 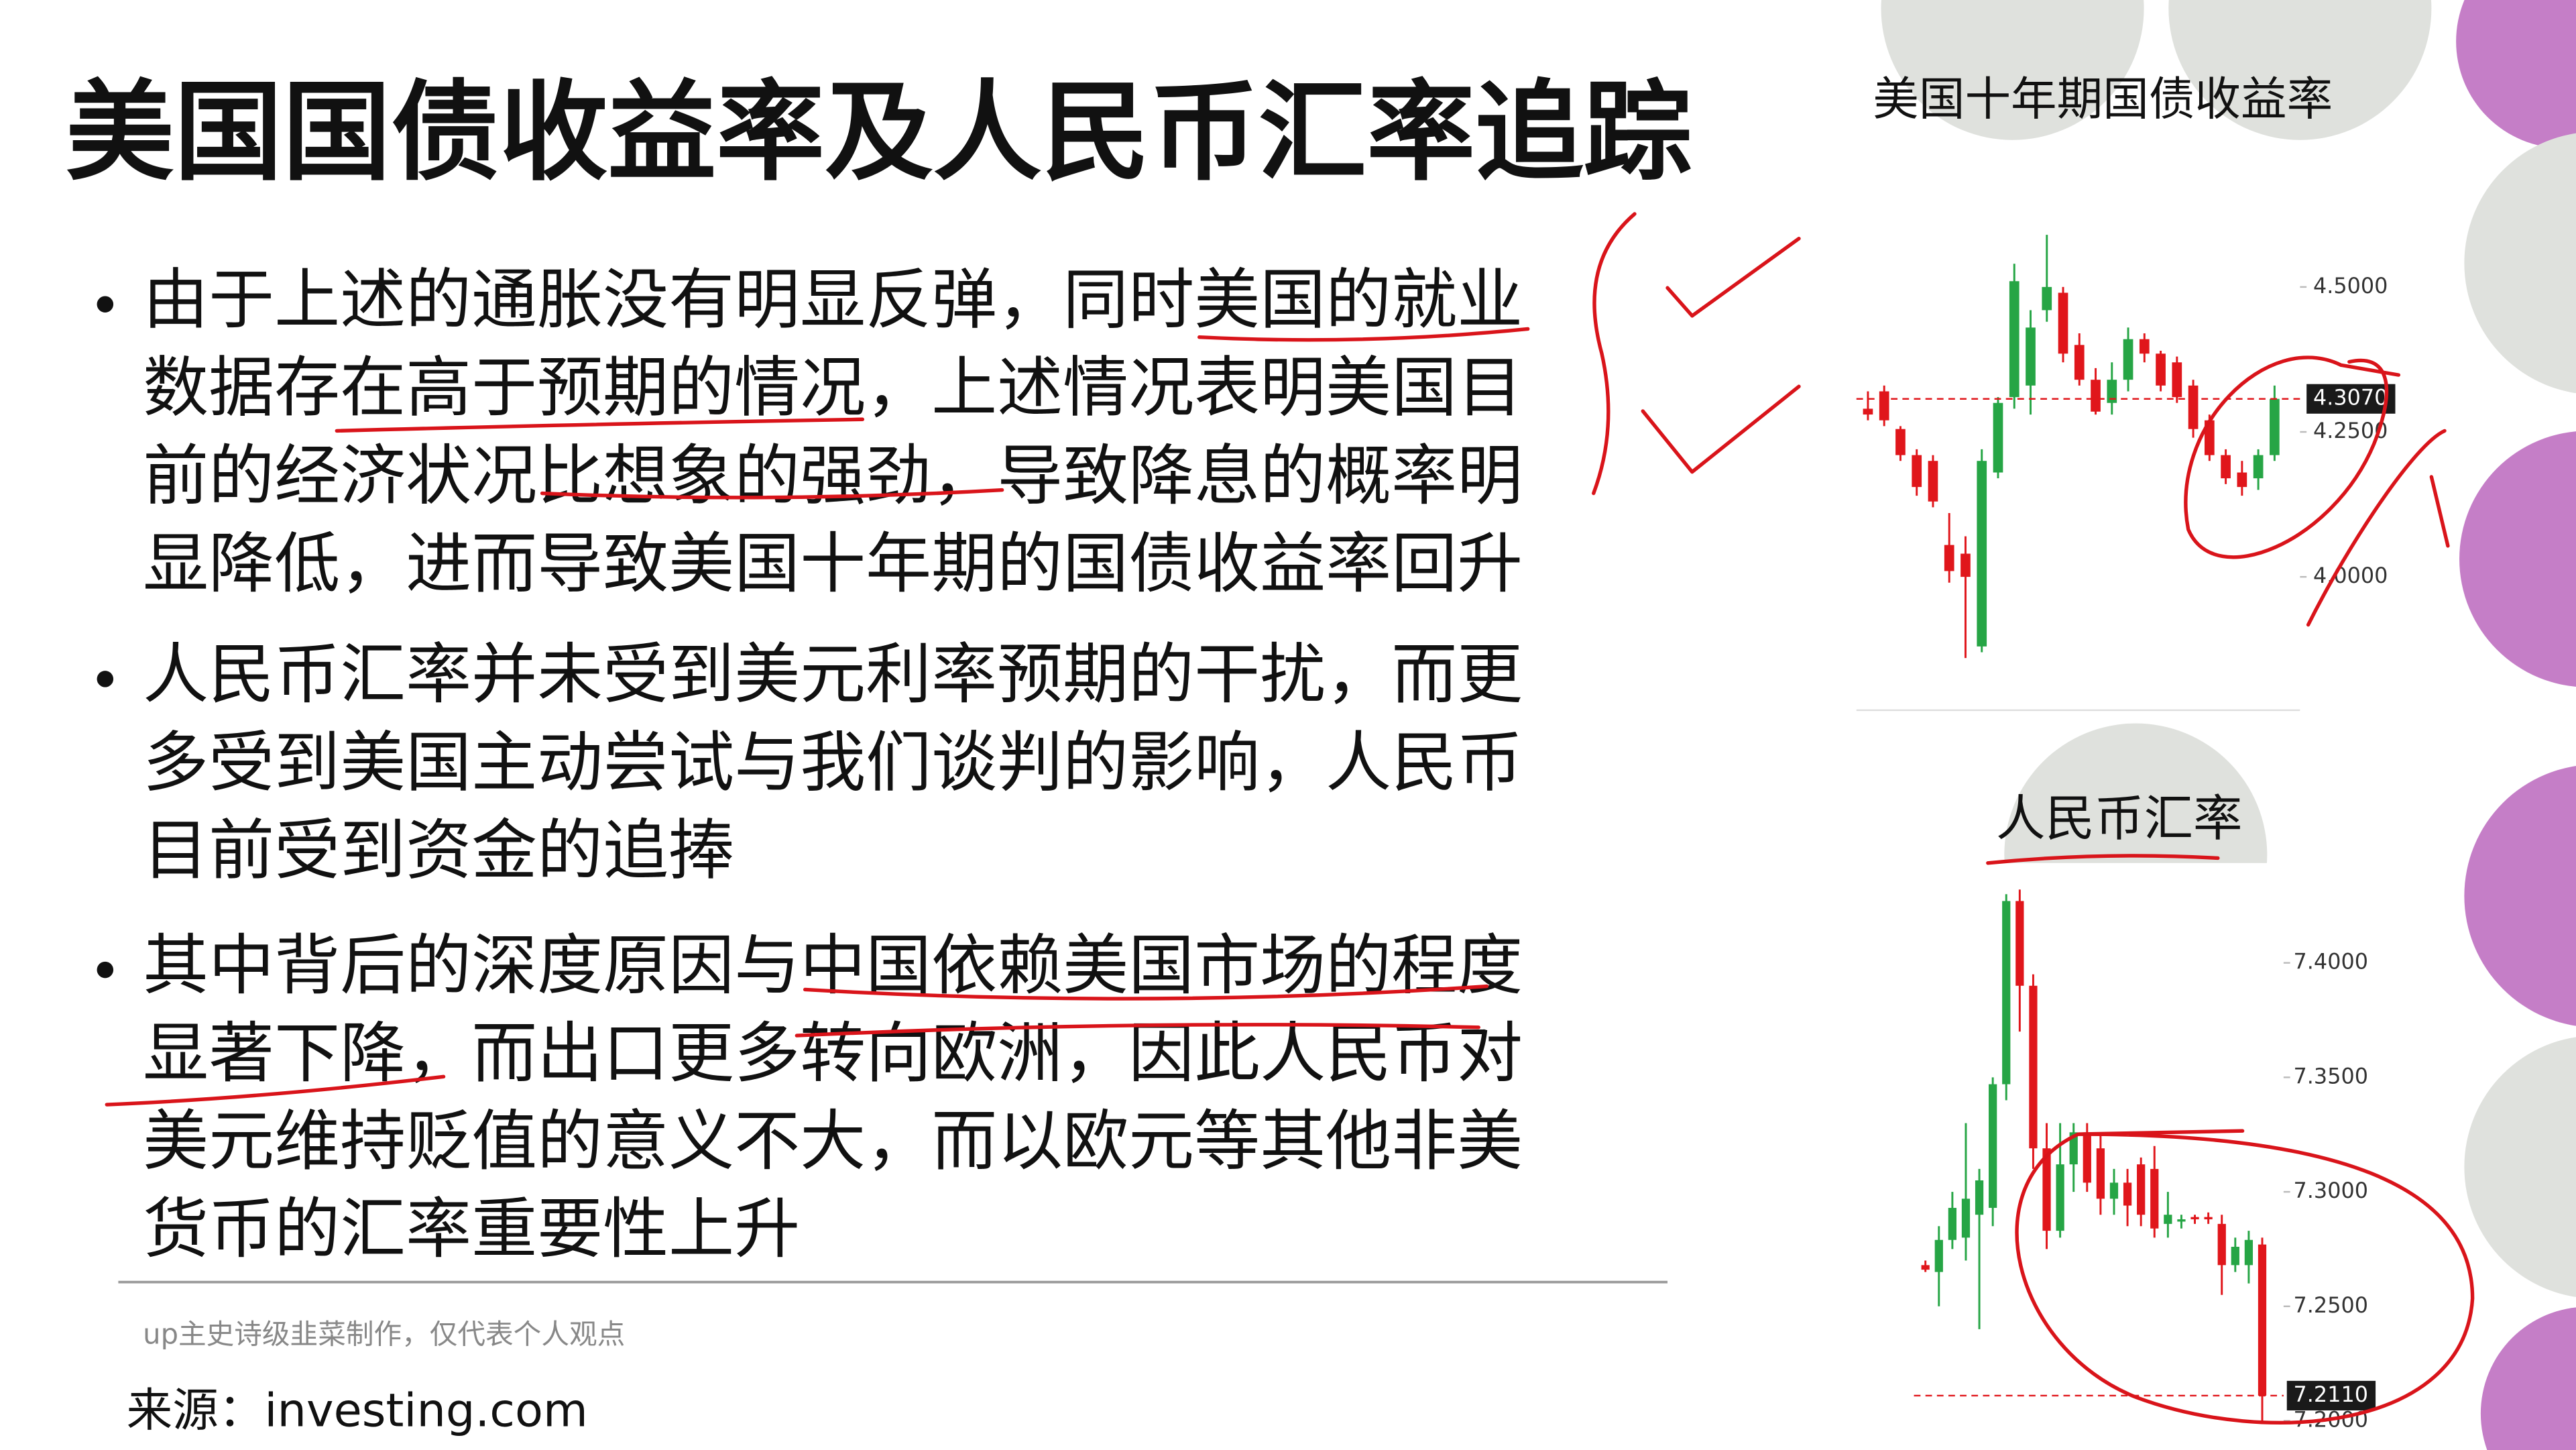 I want to click on chart-title: 人民币汇率, so click(x=2119, y=819).